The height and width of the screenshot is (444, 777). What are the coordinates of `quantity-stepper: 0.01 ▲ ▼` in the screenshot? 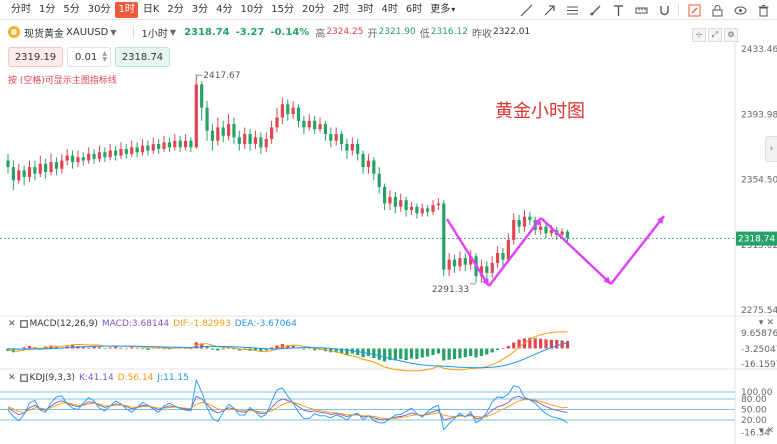 It's located at (89, 57).